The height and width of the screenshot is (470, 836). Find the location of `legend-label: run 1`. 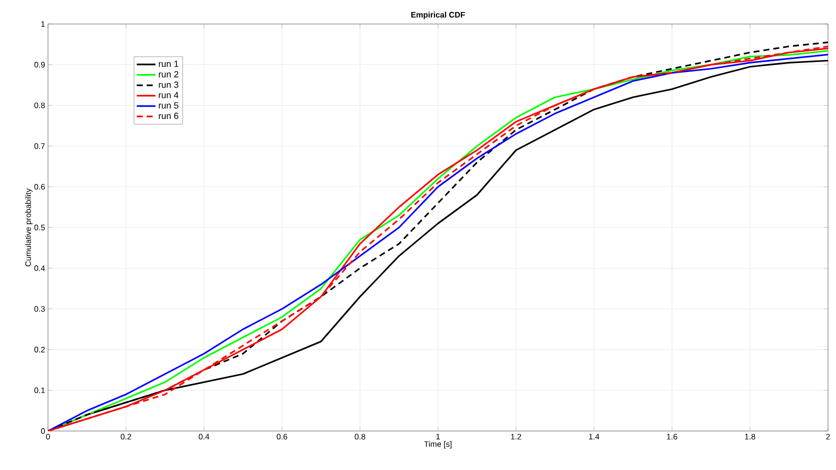

legend-label: run 1 is located at coordinates (168, 64).